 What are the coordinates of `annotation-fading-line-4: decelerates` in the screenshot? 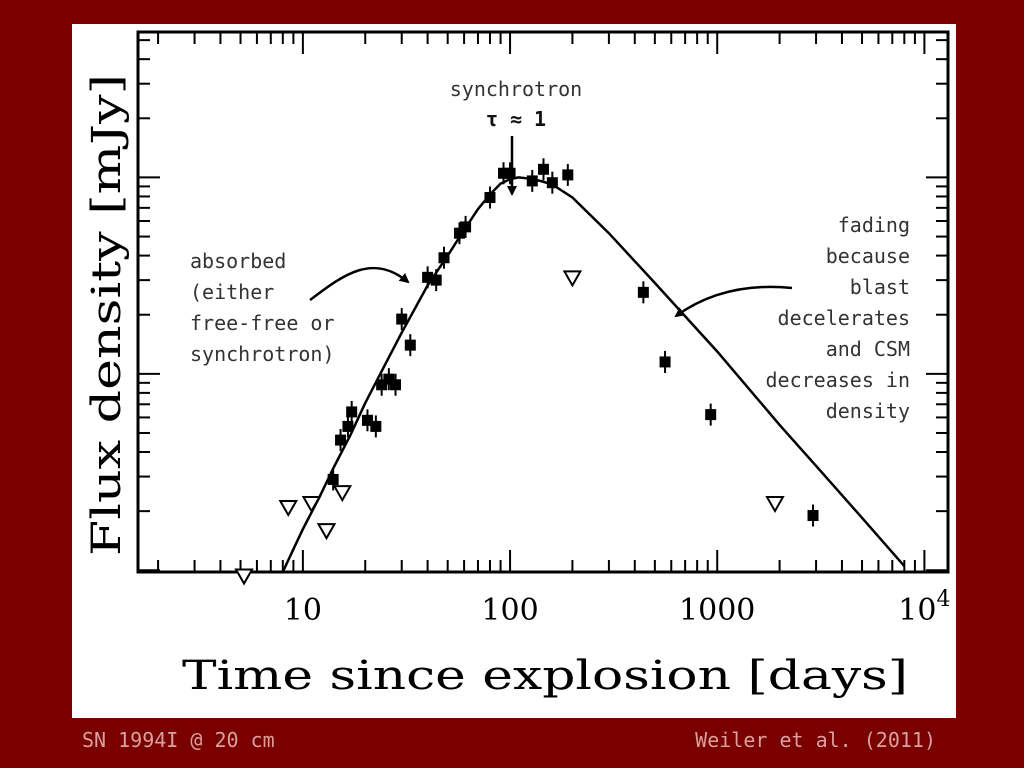 It's located at (844, 318).